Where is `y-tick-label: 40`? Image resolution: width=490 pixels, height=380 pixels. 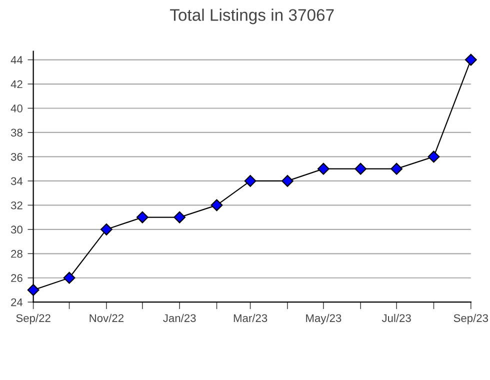 y-tick-label: 40 is located at coordinates (16, 108).